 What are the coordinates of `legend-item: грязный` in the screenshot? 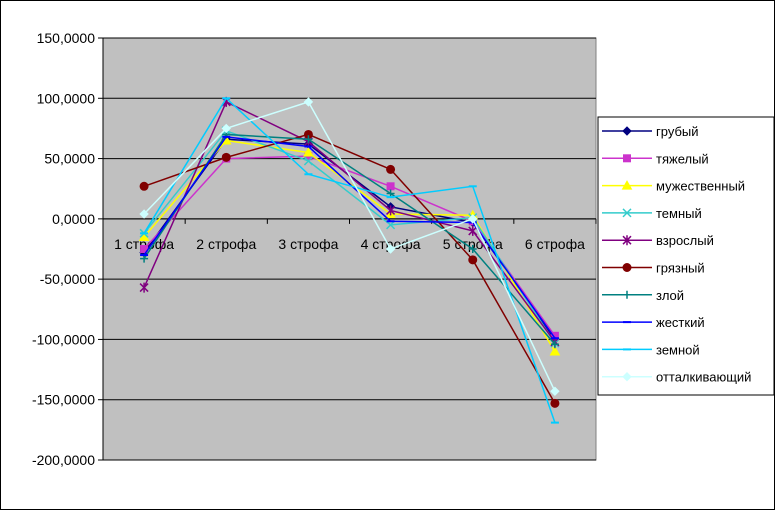 It's located at (653, 268).